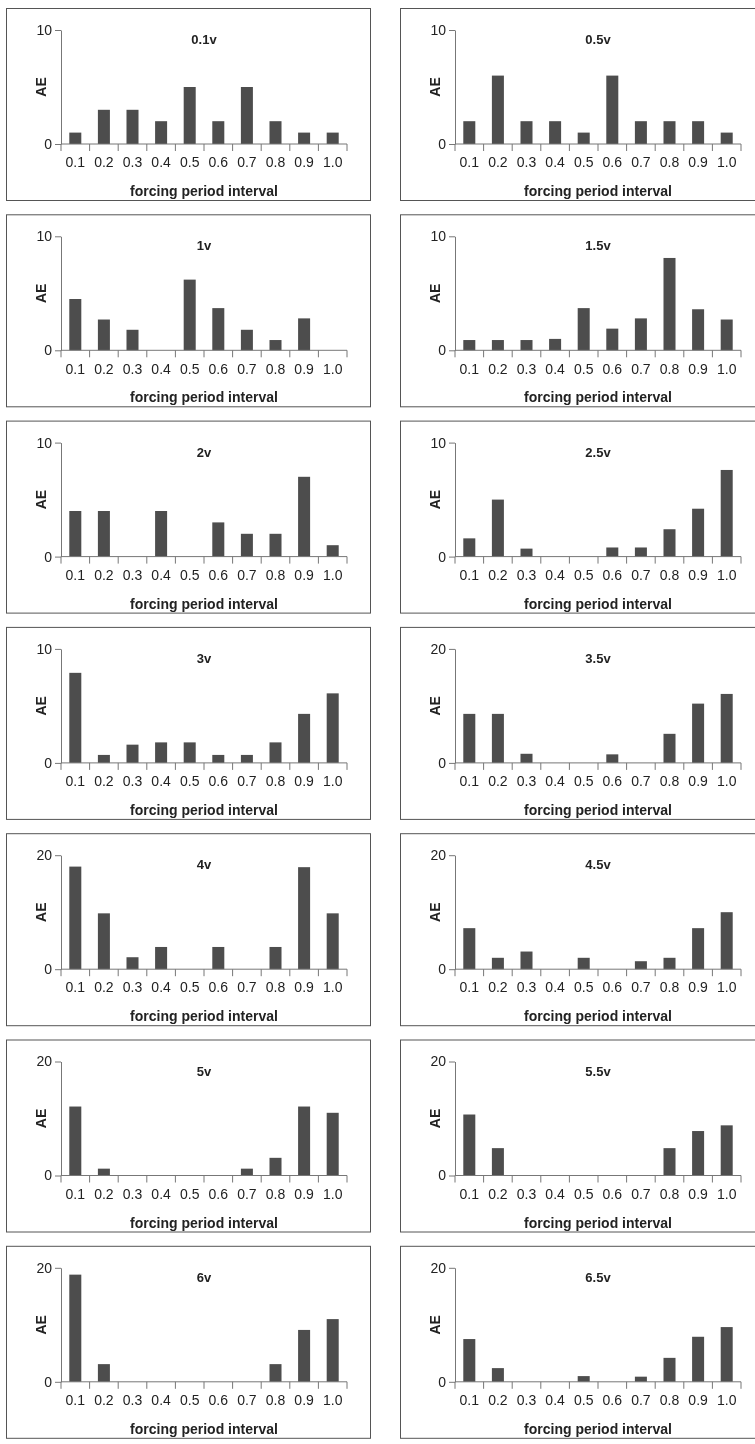  What do you see at coordinates (598, 1277) in the screenshot?
I see `chart-title: 6.5v` at bounding box center [598, 1277].